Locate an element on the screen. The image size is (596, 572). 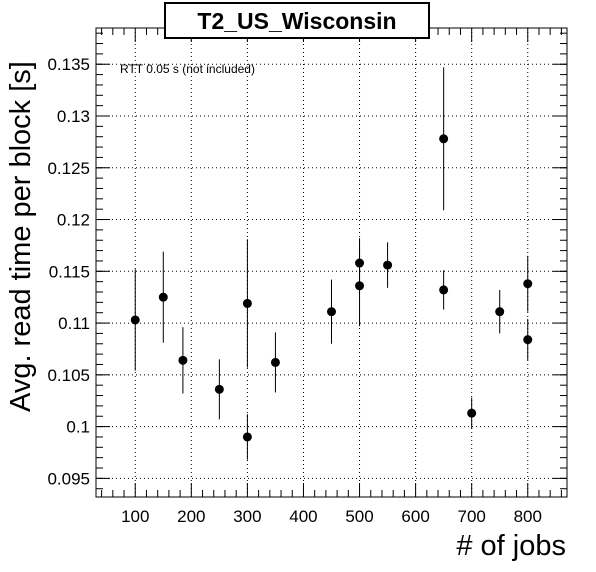
x-tick-label: 500 is located at coordinates (359, 516).